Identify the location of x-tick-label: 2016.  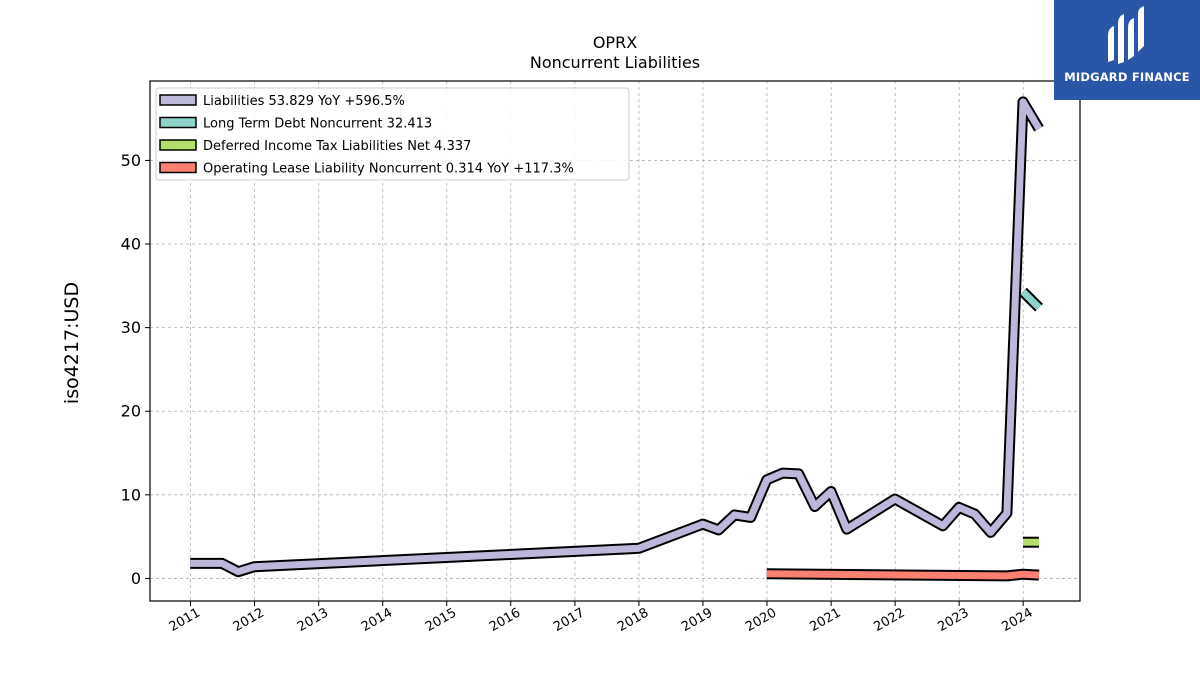
(505, 620).